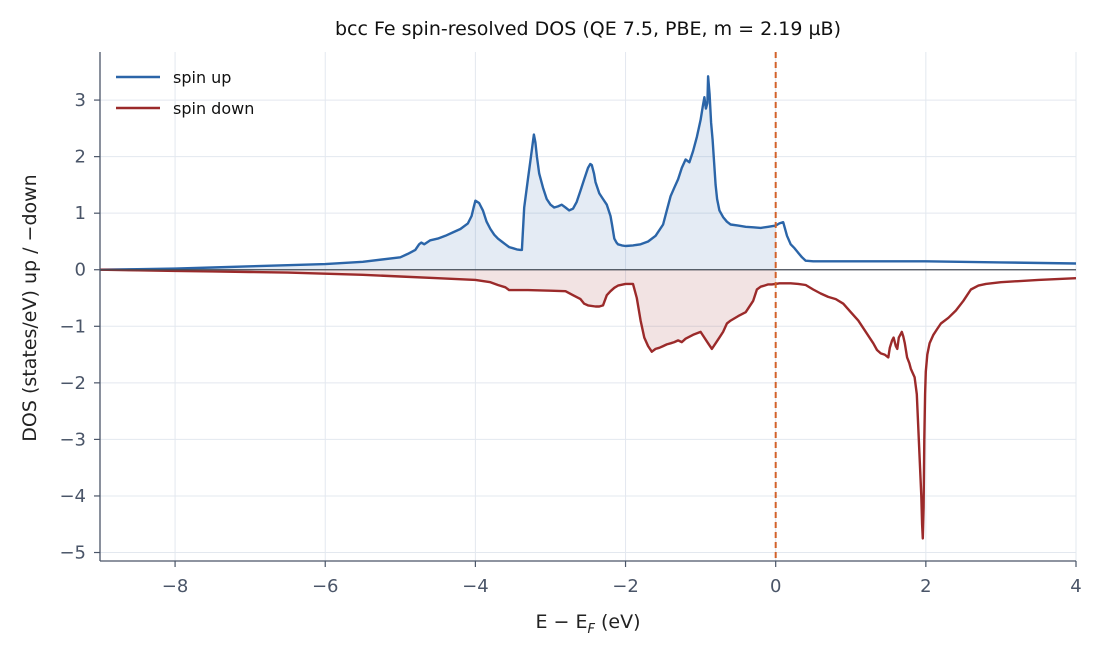  Describe the element at coordinates (775, 586) in the screenshot. I see `x-tick-label-4: 0` at that location.